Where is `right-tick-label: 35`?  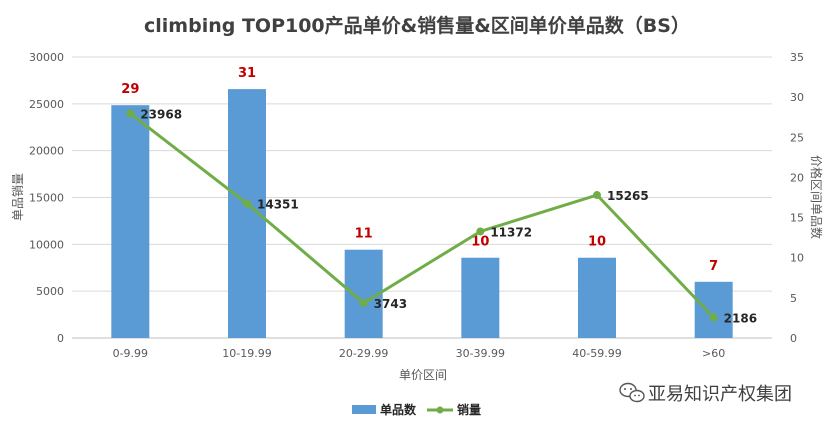 right-tick-label: 35 is located at coordinates (797, 57).